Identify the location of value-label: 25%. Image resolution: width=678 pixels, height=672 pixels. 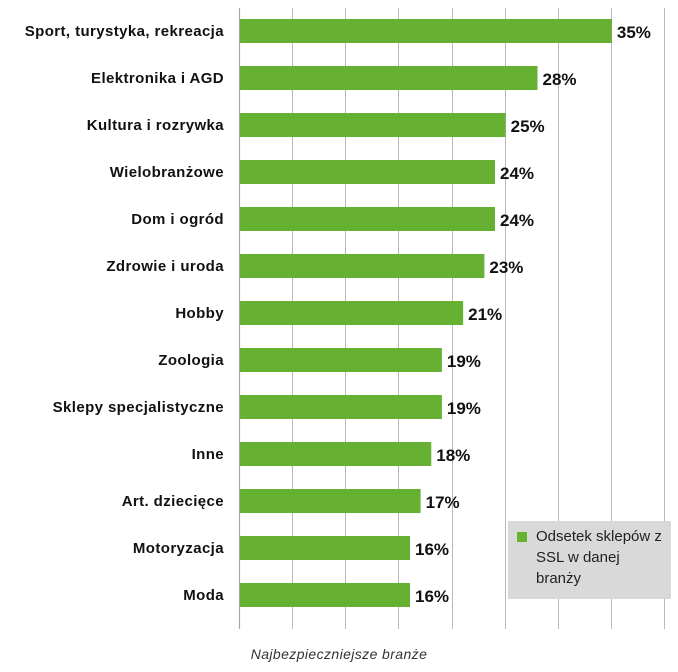
(528, 126).